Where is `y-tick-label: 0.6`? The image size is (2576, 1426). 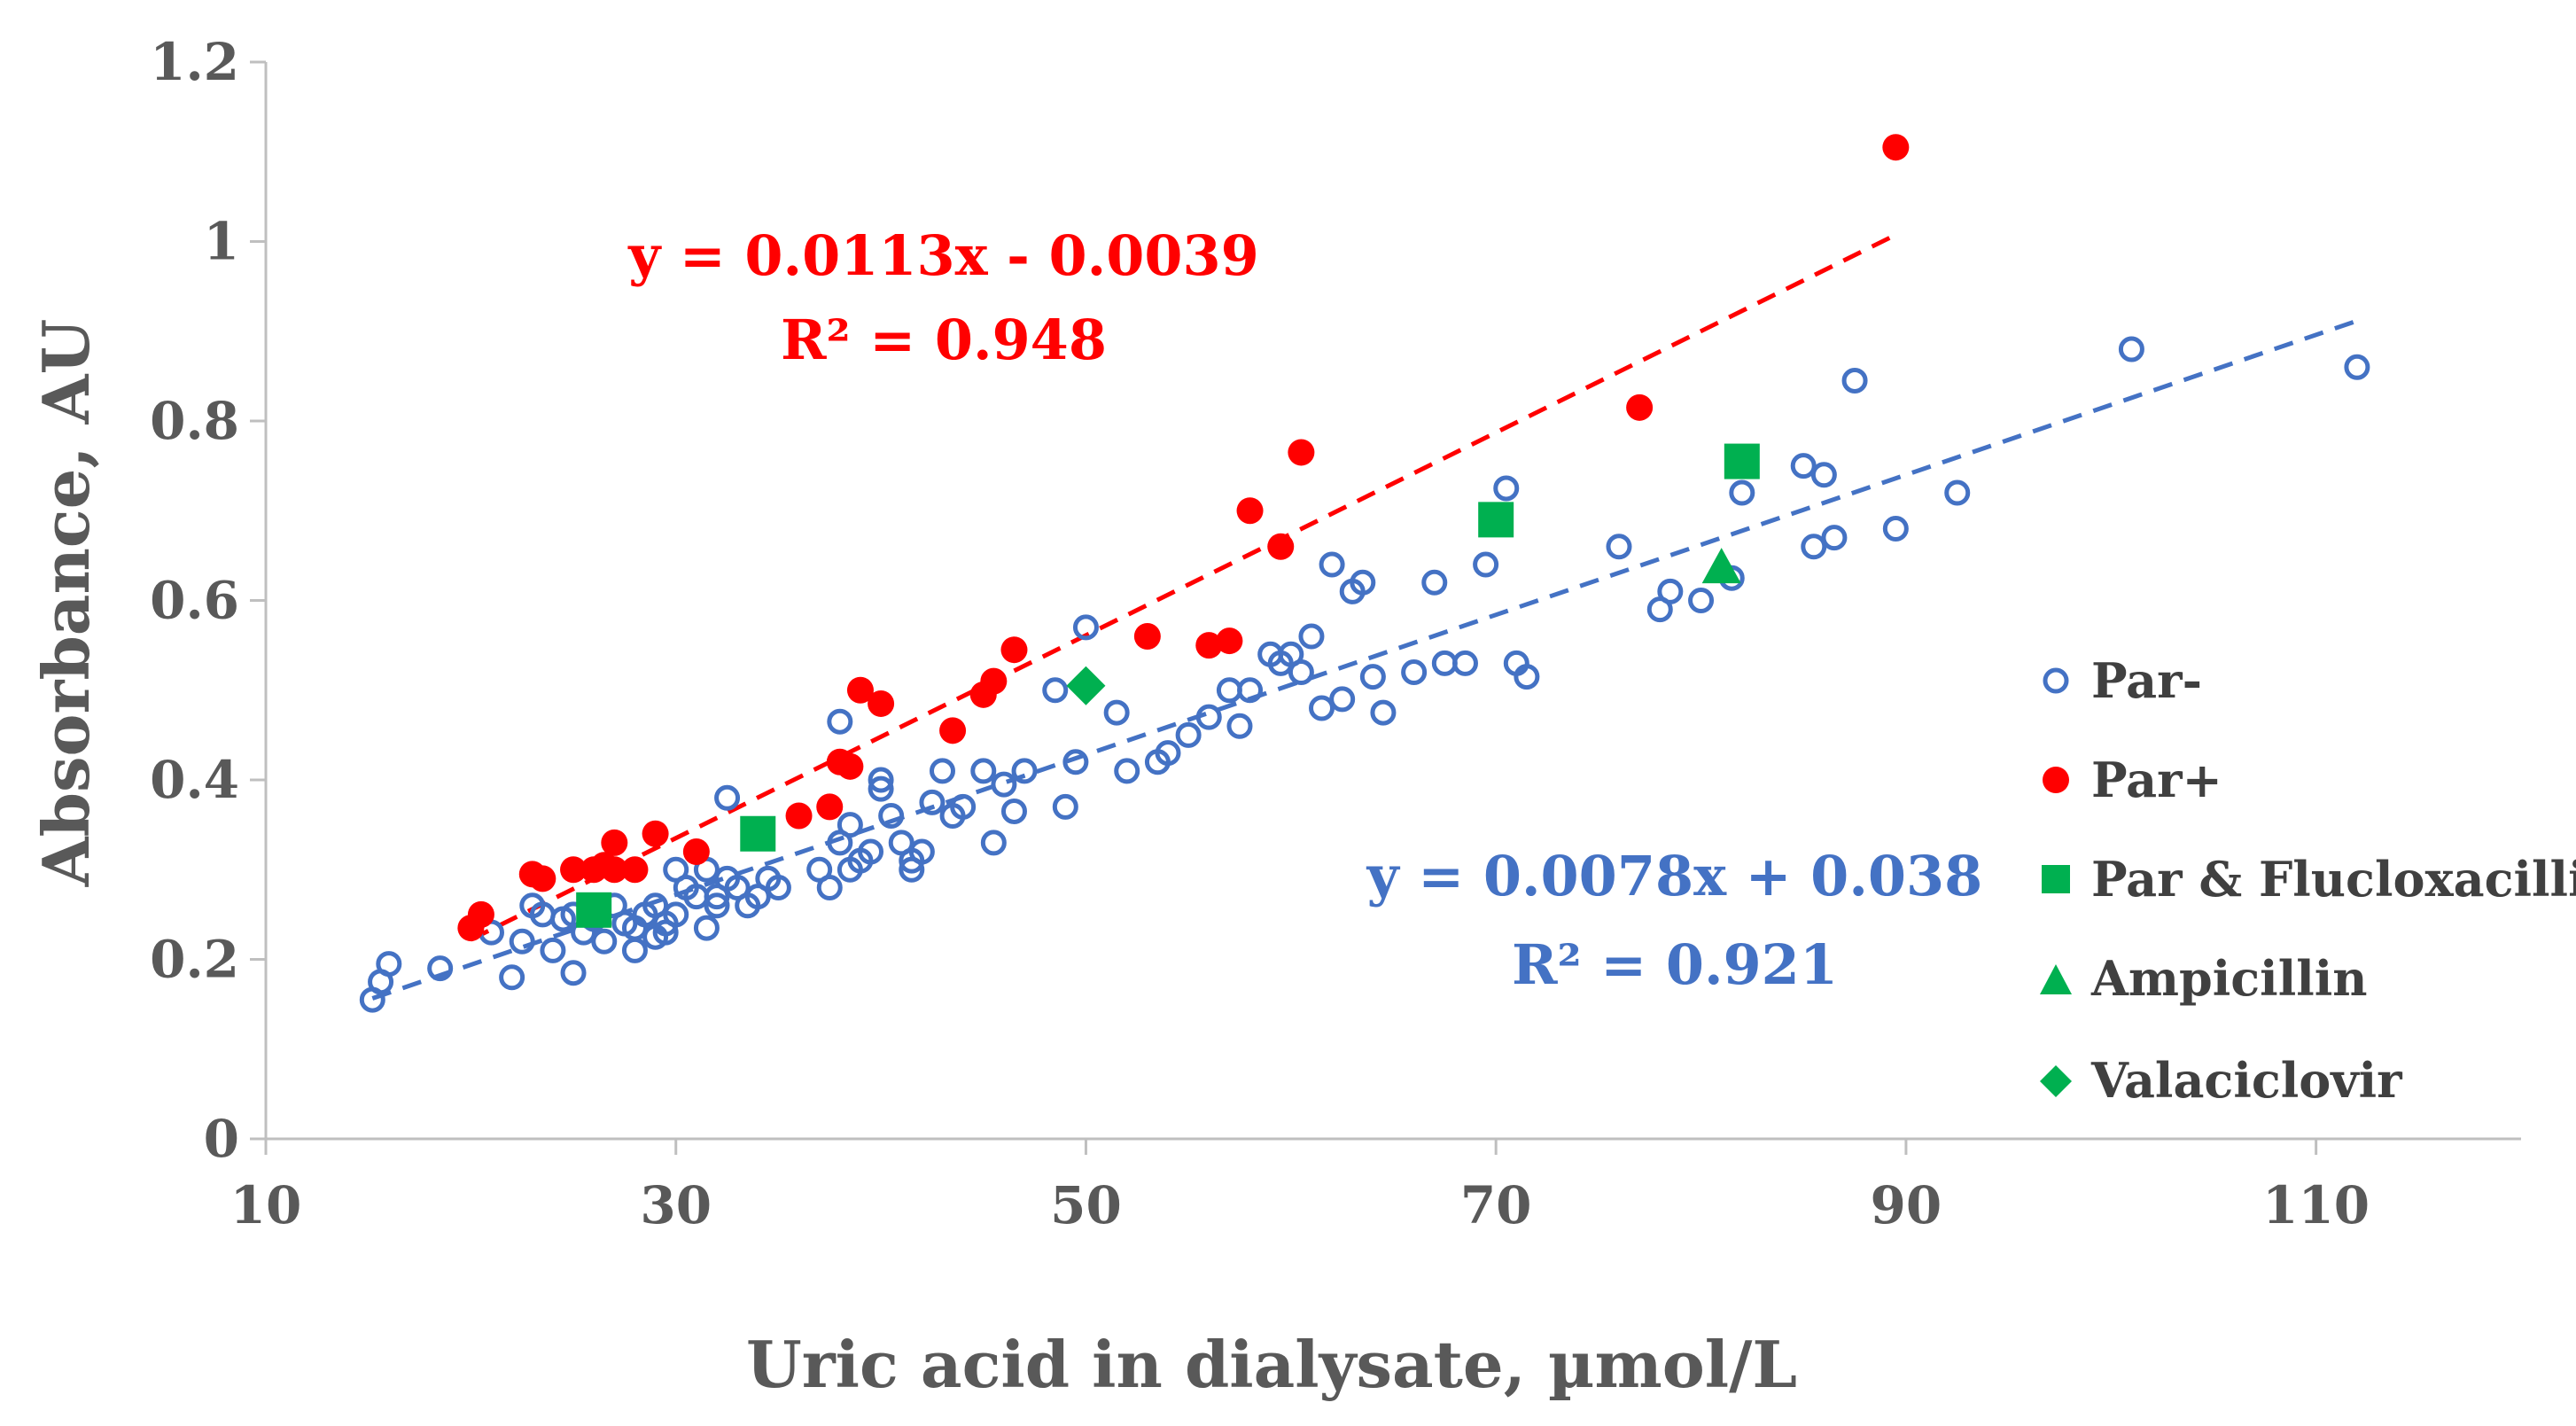 y-tick-label: 0.6 is located at coordinates (195, 601).